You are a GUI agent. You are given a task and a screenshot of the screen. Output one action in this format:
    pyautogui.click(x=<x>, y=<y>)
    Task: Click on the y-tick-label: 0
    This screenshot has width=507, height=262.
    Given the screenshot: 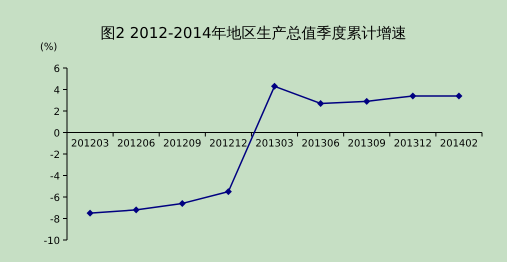 What is the action you would take?
    pyautogui.click(x=57, y=134)
    